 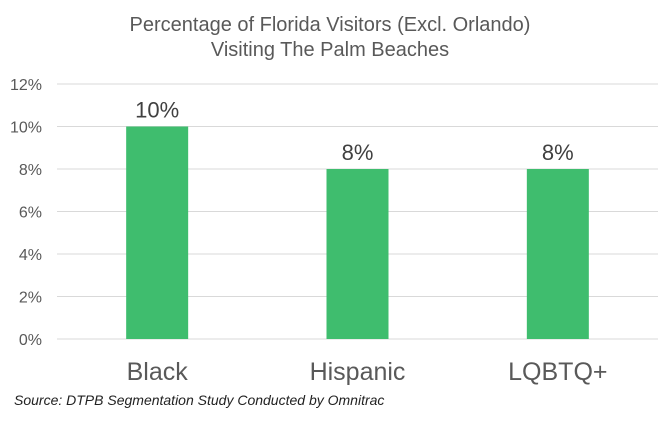 I want to click on y-tick-label: 2%, so click(x=30, y=298).